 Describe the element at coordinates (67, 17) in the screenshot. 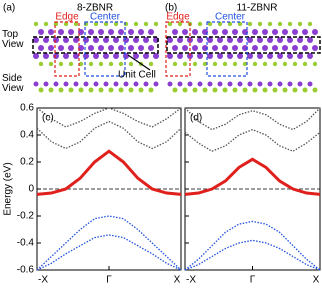

I see `edge-label: Edge` at that location.